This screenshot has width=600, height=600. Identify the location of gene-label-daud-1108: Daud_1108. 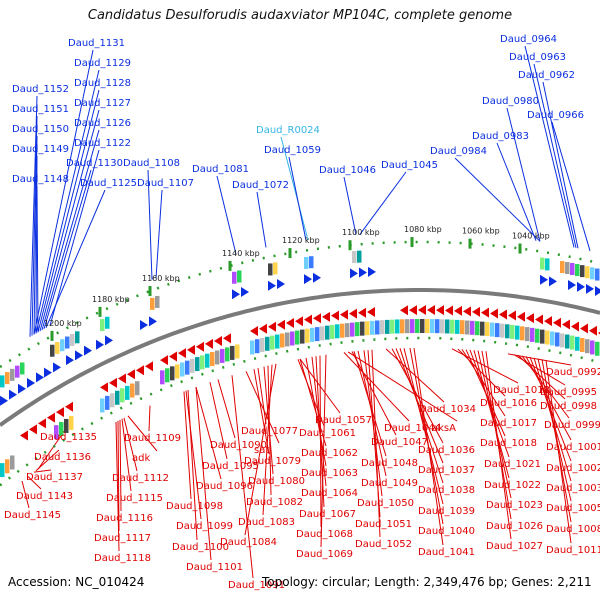
(151, 163).